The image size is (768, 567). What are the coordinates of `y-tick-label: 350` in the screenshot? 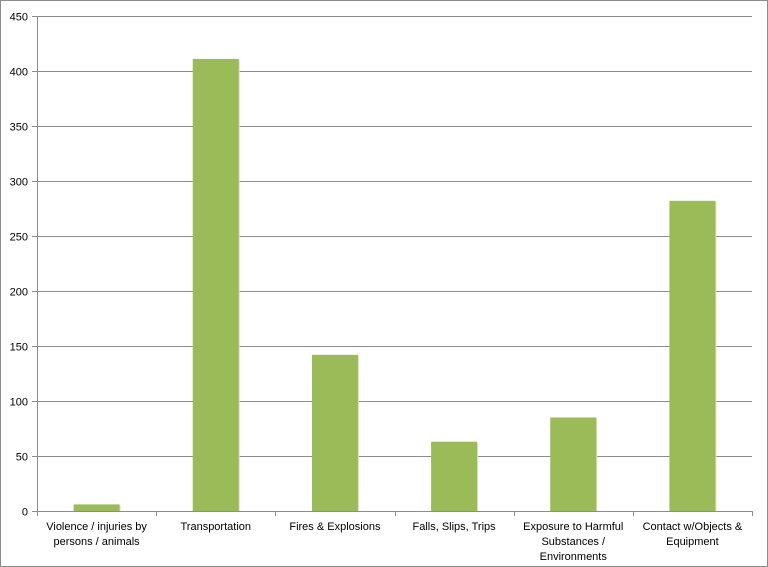 It's located at (19, 128).